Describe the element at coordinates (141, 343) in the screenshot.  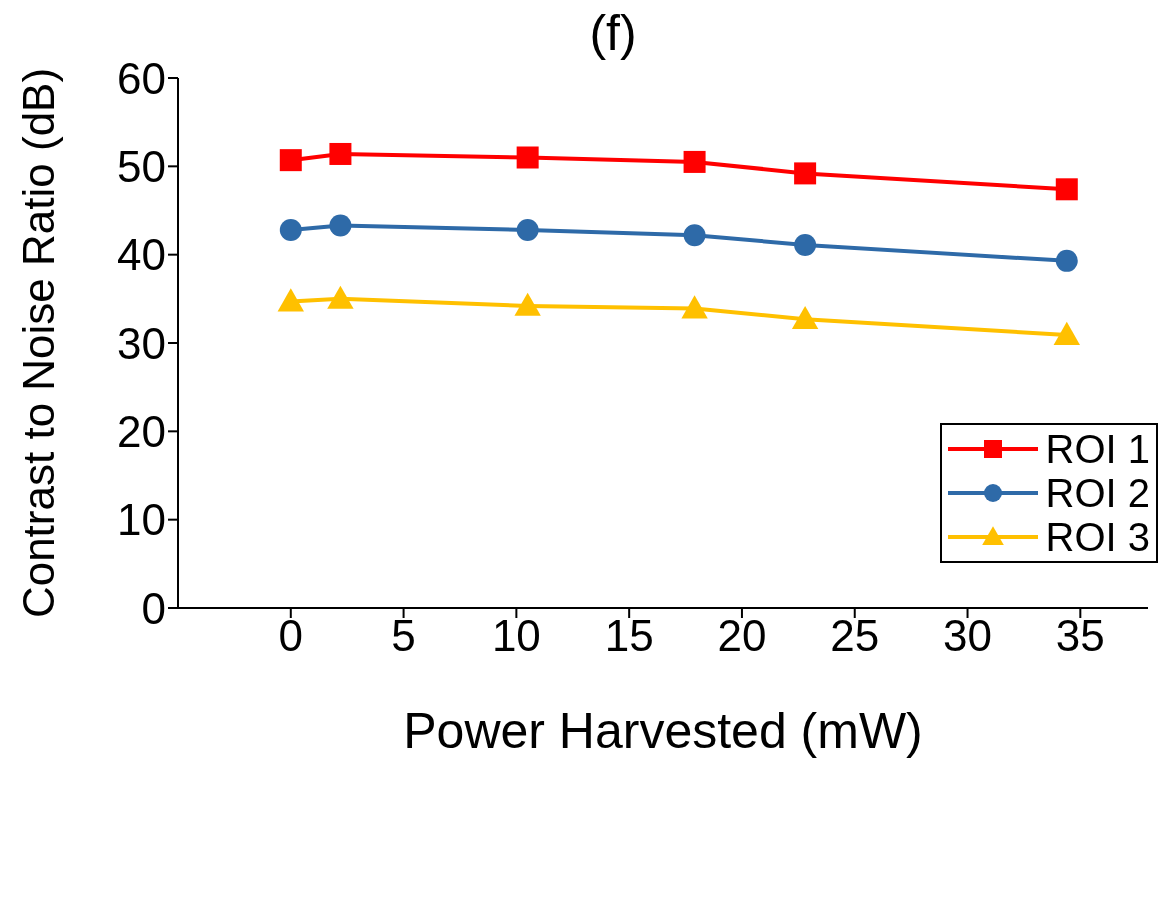
I see `y-tick-label: 30` at that location.